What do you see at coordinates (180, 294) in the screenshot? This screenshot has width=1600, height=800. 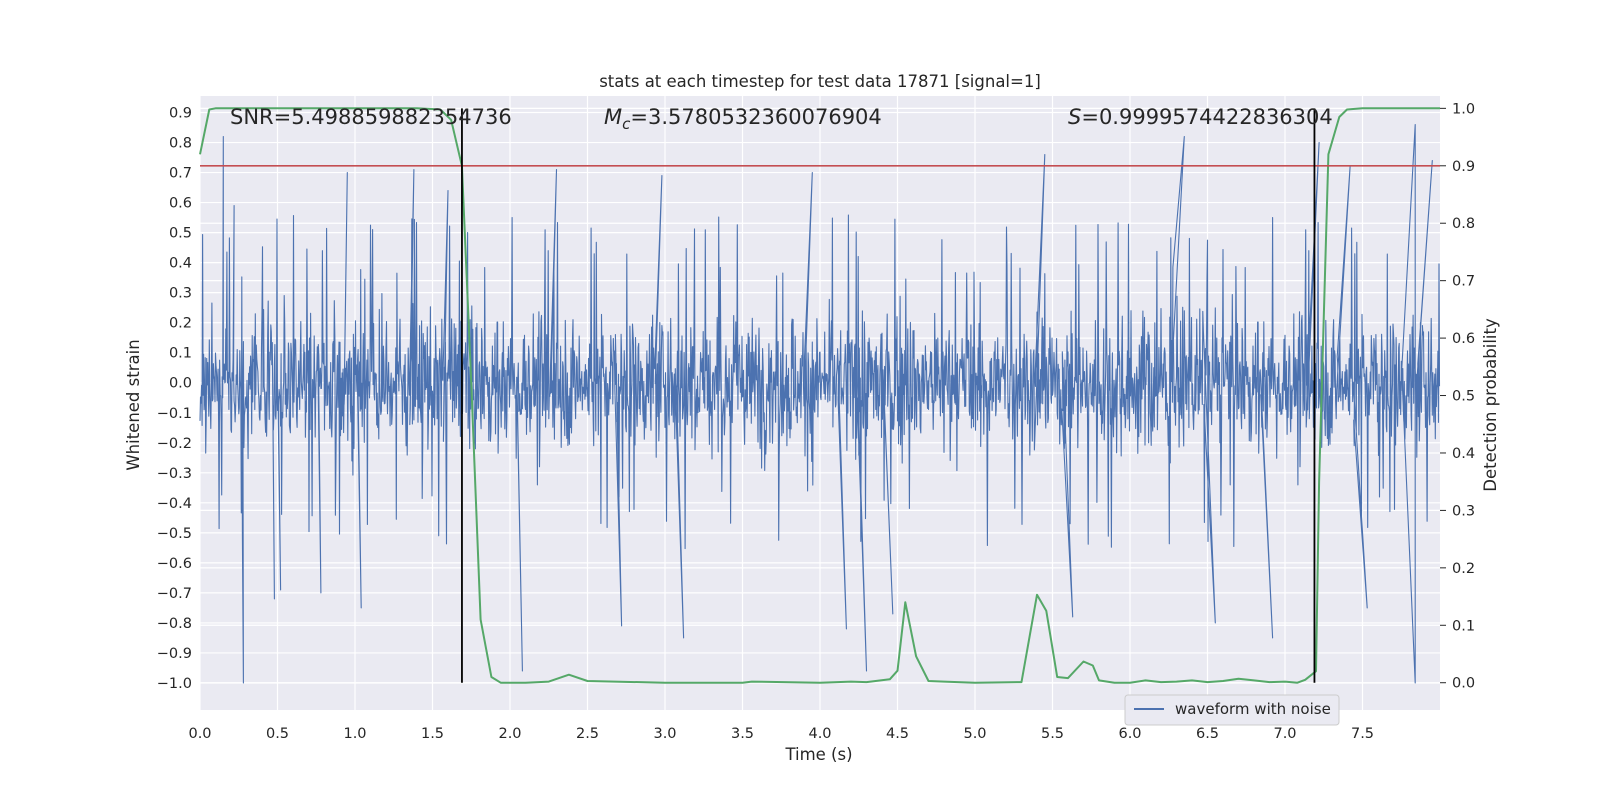 I see `y-tick-label: 0.3` at bounding box center [180, 294].